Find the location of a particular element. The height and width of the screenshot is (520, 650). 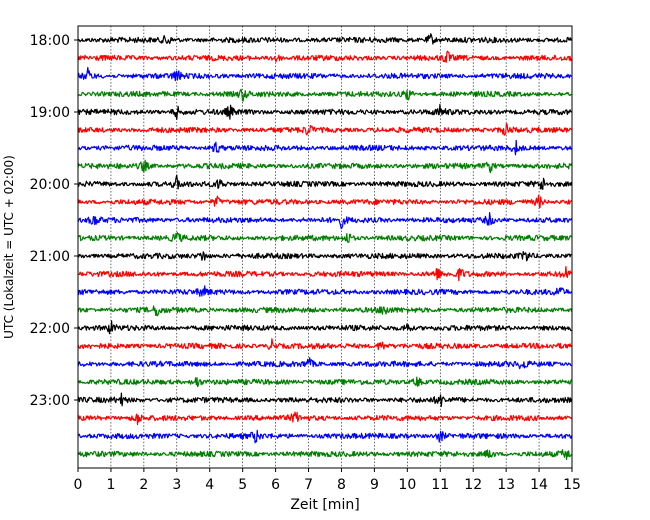

y-tick-label: 20:00 is located at coordinates (50, 185).